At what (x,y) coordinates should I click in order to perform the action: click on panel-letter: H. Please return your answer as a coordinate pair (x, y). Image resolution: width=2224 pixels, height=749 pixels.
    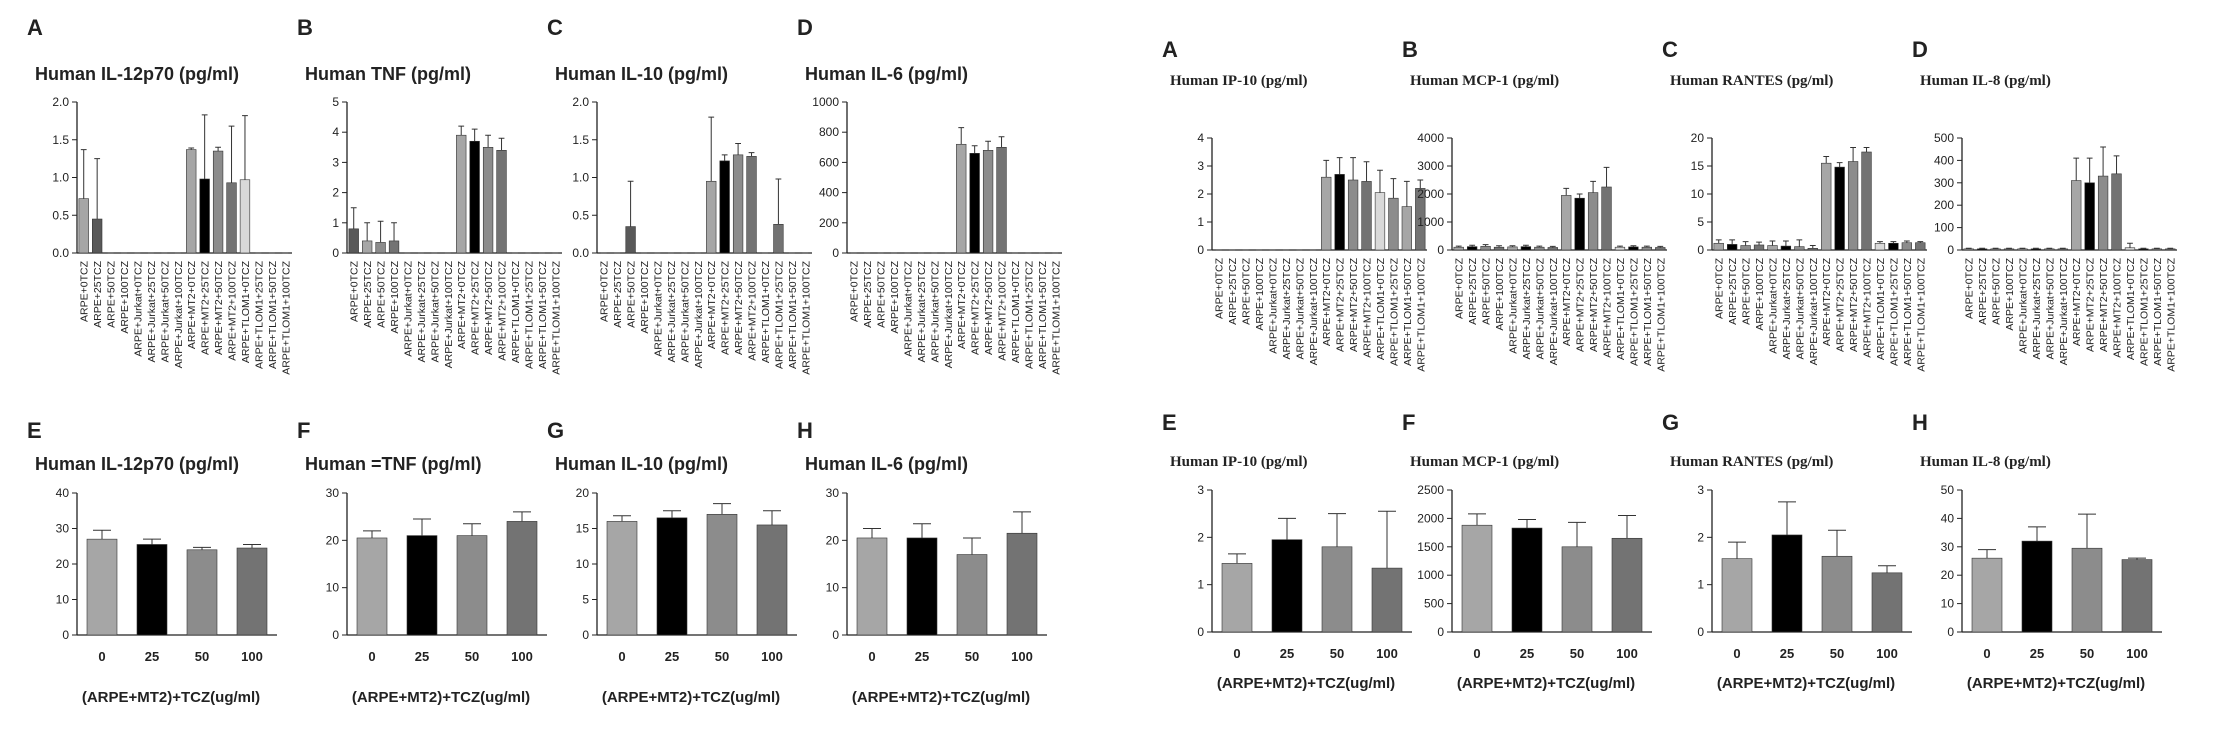
    Looking at the image, I should click on (805, 430).